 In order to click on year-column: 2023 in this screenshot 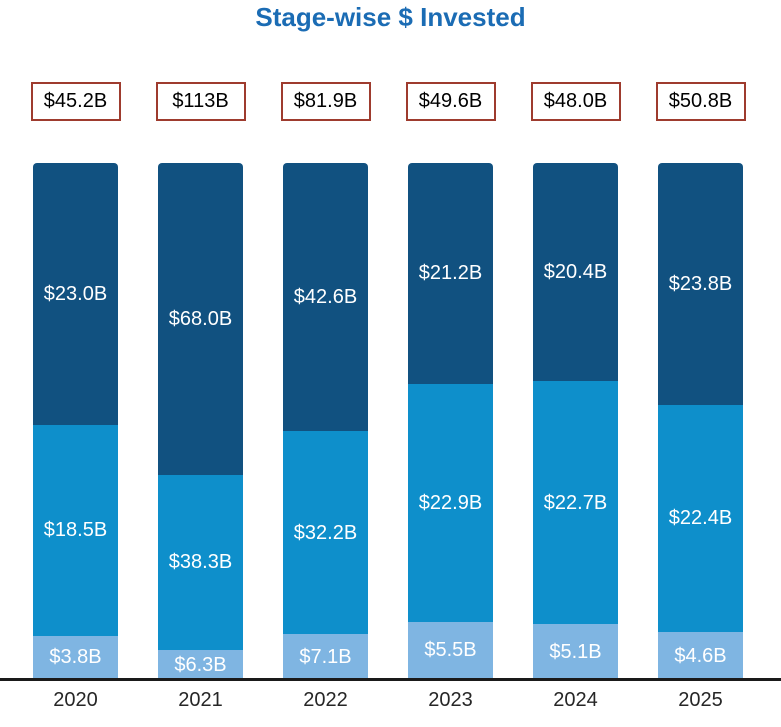, I will do `click(450, 700)`.